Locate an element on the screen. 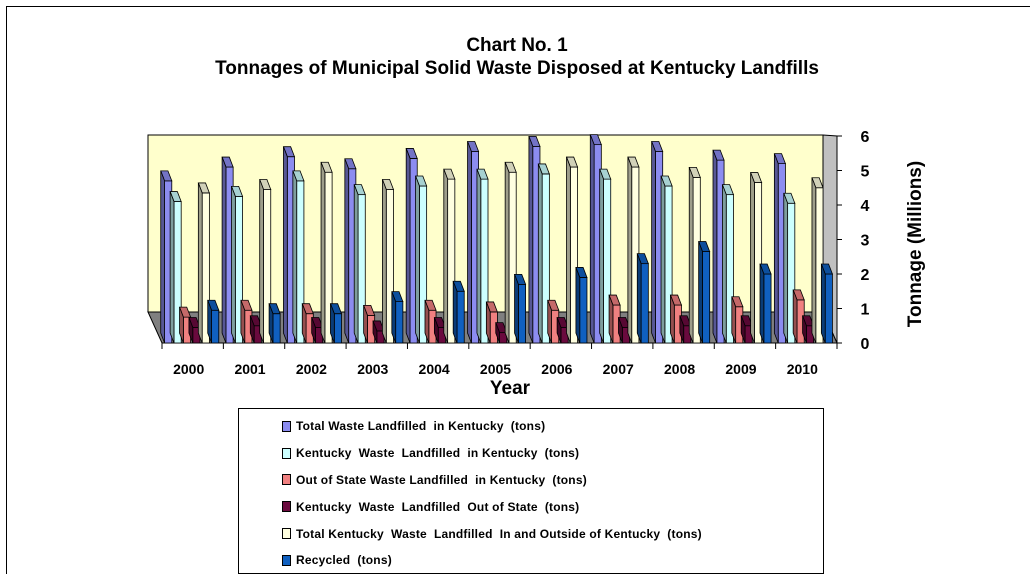 The image size is (1034, 578). y-tick-label: 2 is located at coordinates (865, 275).